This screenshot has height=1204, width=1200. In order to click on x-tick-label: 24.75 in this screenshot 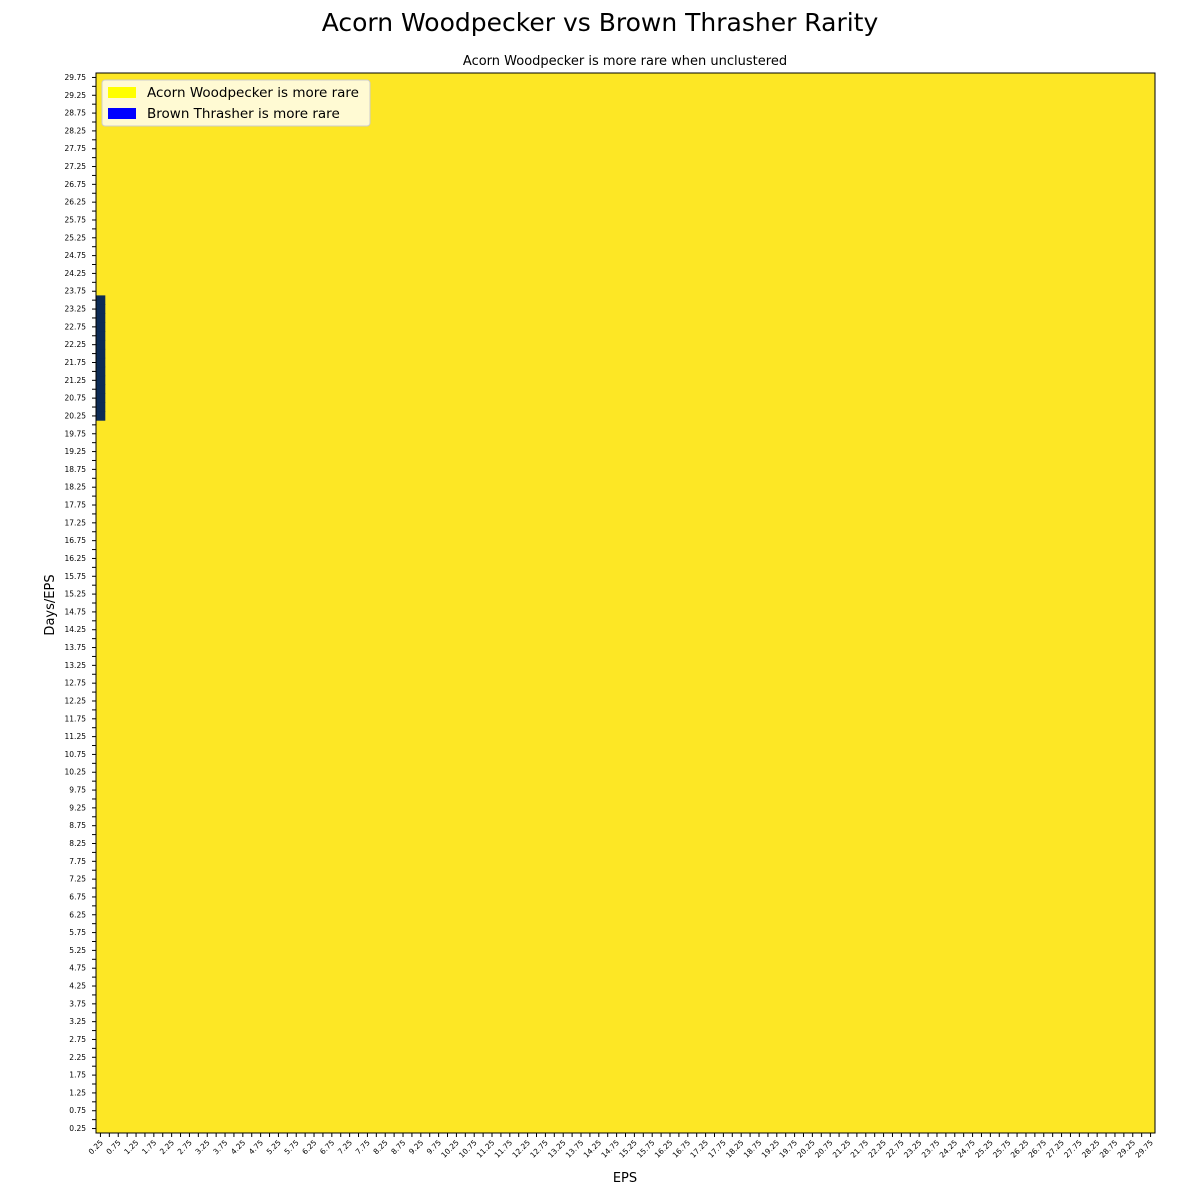, I will do `click(966, 1149)`.